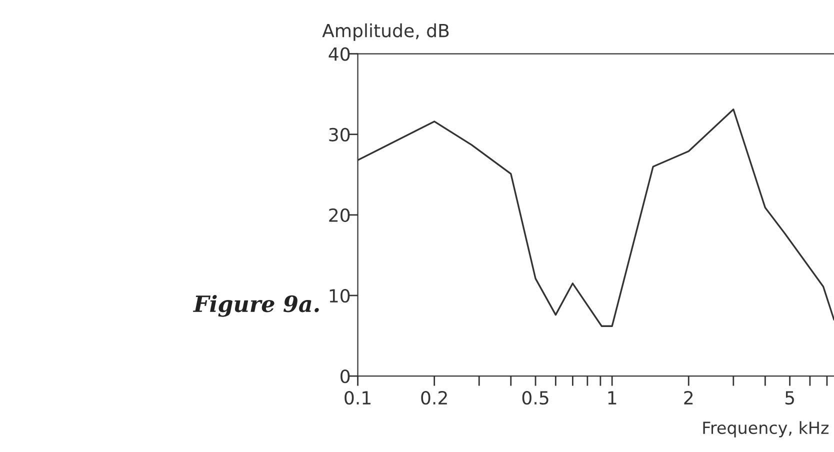 This screenshot has height=452, width=834. I want to click on caption: Figure 9a., so click(255, 305).